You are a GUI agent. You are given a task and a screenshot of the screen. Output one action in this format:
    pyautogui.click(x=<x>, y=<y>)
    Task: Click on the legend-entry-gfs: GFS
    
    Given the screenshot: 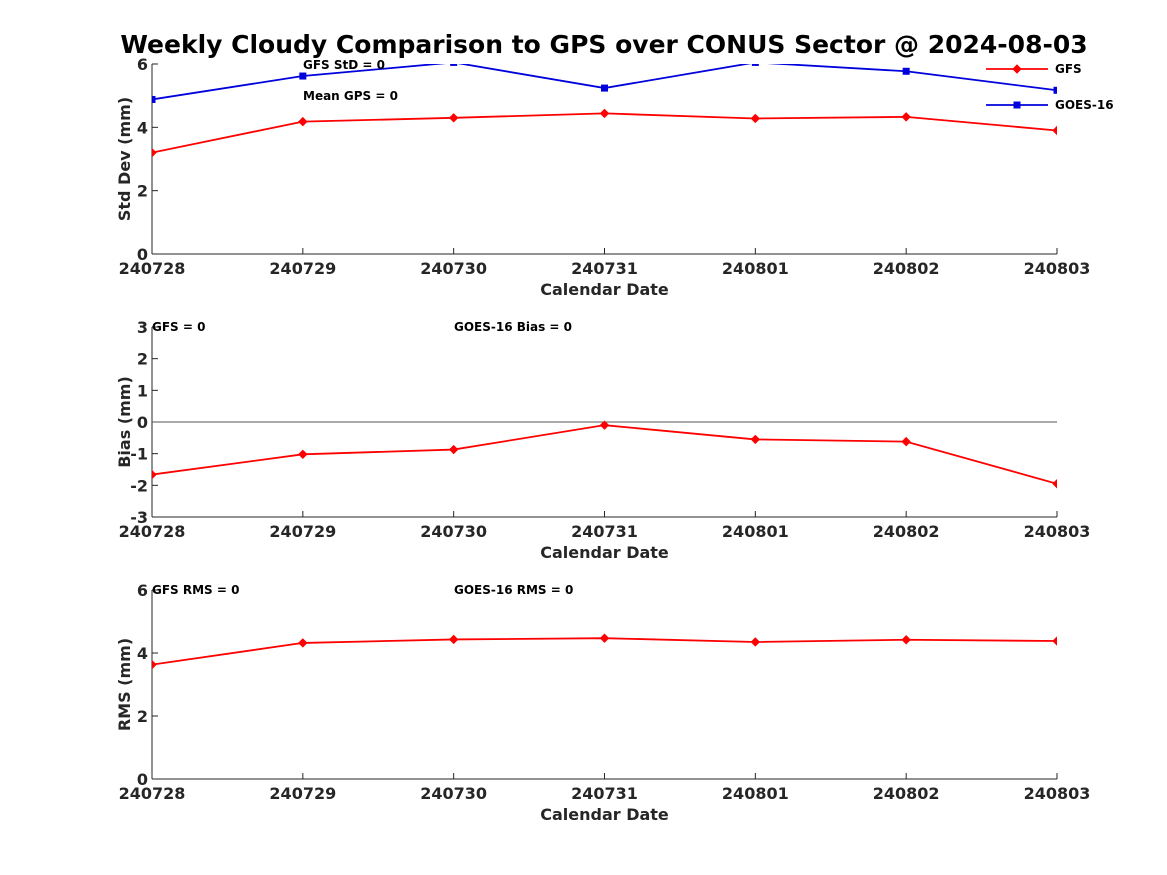 What is the action you would take?
    pyautogui.click(x=1034, y=69)
    